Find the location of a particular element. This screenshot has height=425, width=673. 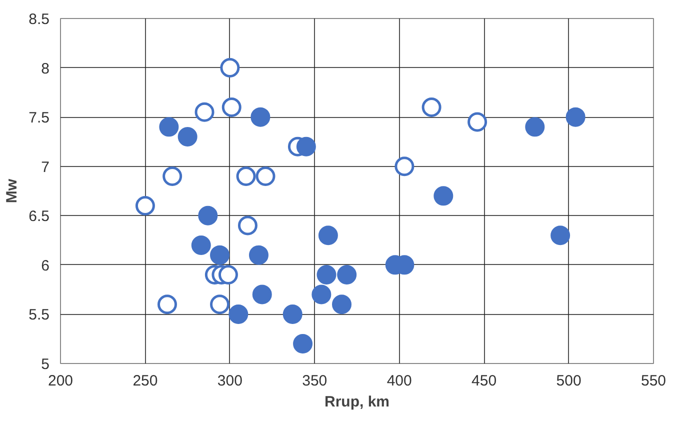

x-tick-label: 200 is located at coordinates (61, 381).